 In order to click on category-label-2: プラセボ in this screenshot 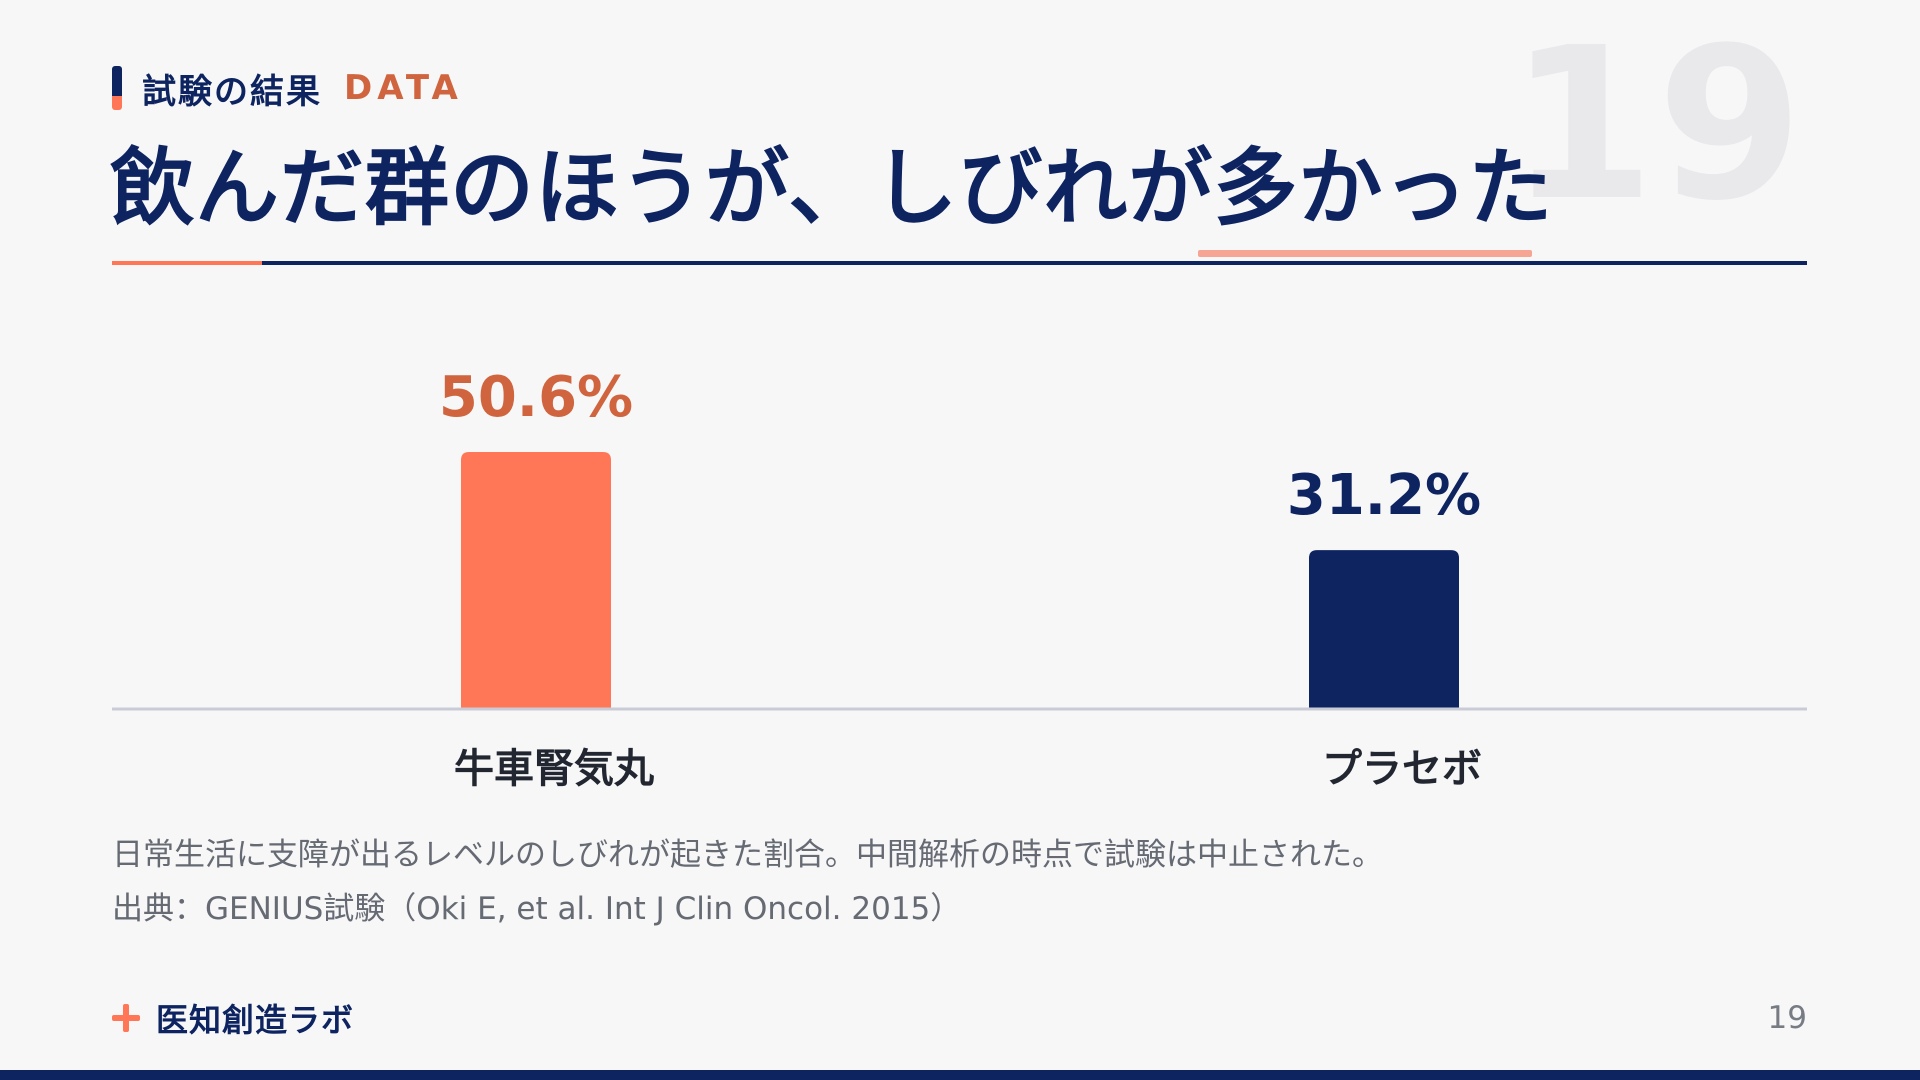, I will do `click(1402, 769)`.